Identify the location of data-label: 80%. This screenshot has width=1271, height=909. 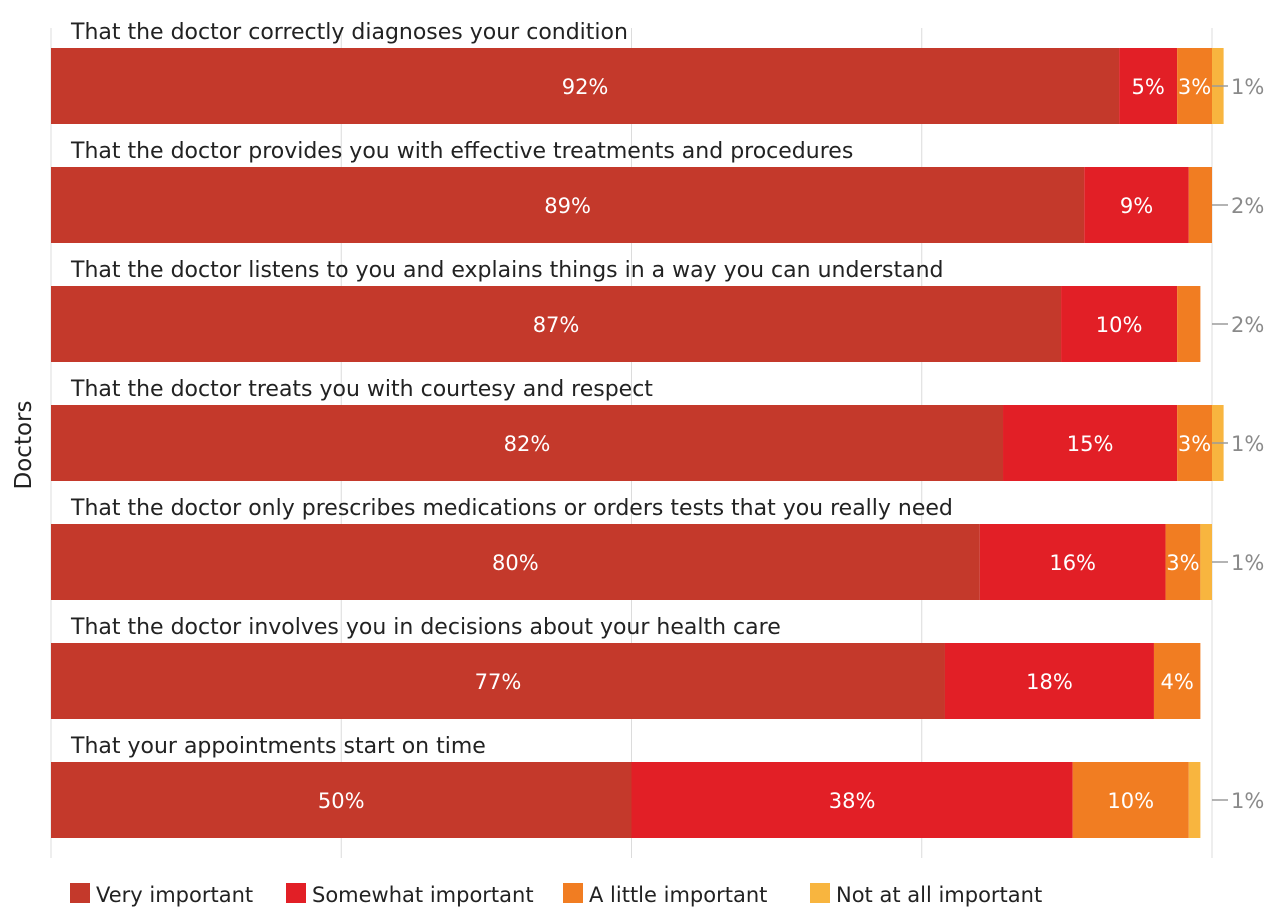
(515, 563).